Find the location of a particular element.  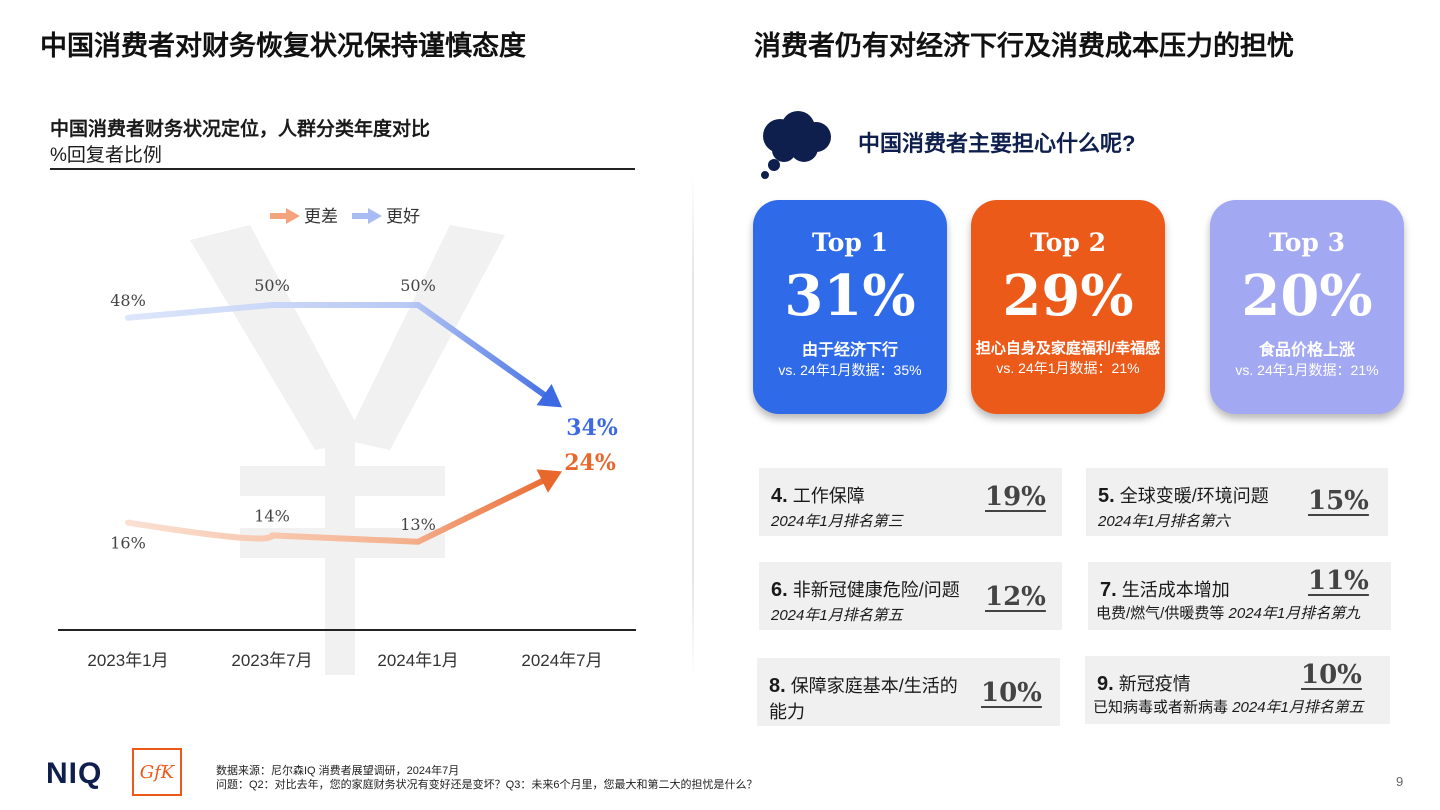

top1-vs: vs. 24年1月数据：35% is located at coordinates (850, 370).